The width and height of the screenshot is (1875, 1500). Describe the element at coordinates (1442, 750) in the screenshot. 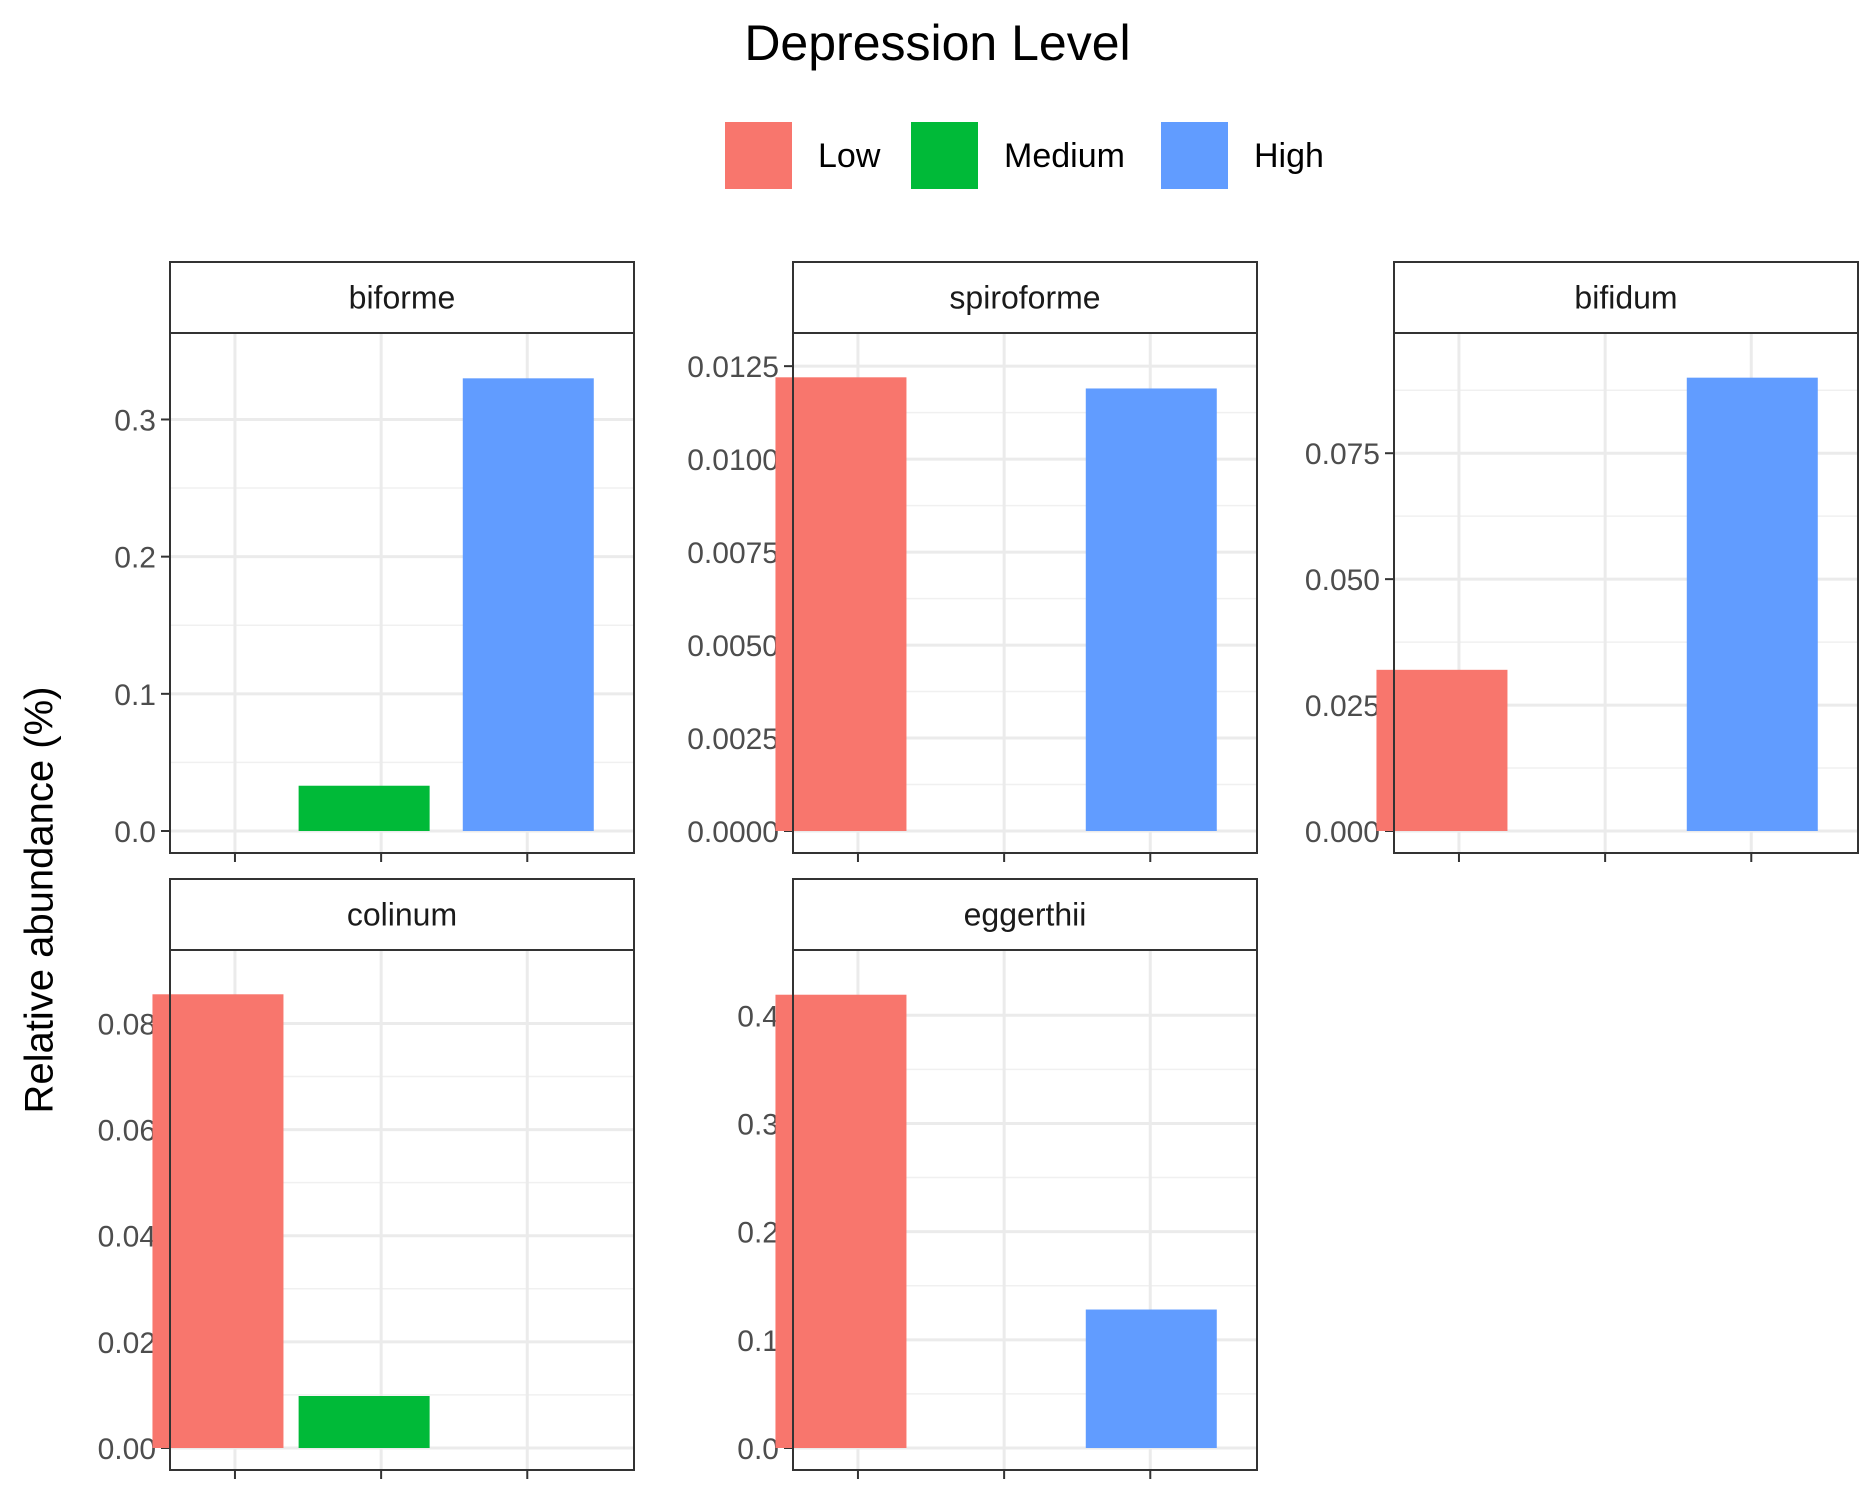

I see `bar-bifidum-low` at that location.